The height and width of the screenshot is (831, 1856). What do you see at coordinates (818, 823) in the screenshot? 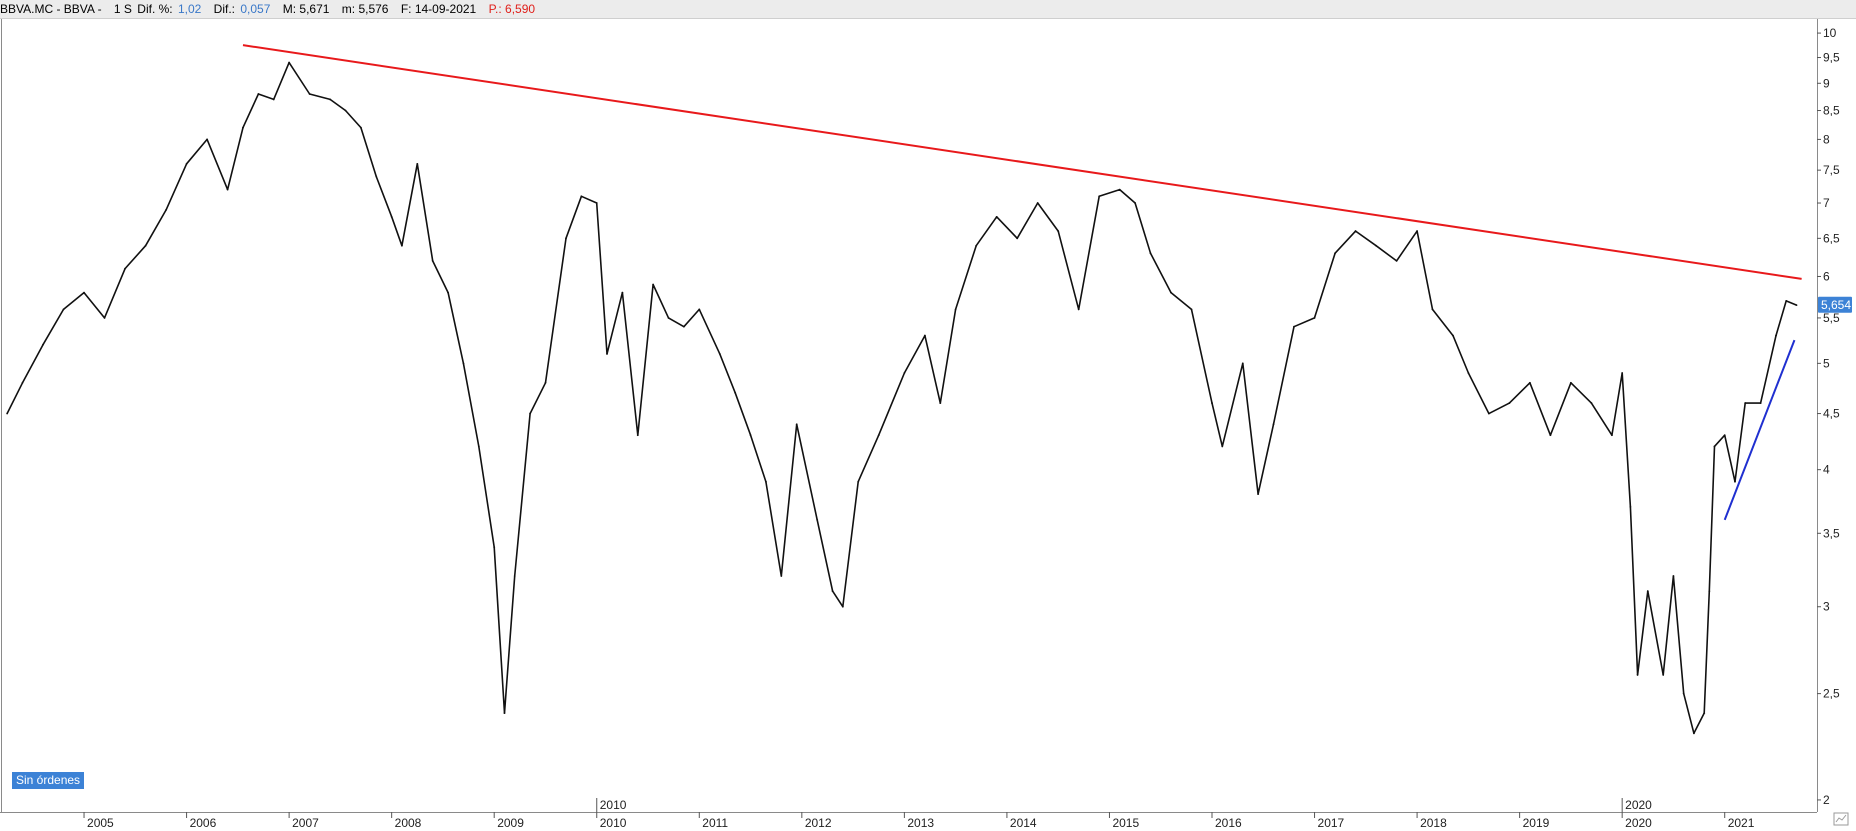
I see `x-tick-label: 2012` at bounding box center [818, 823].